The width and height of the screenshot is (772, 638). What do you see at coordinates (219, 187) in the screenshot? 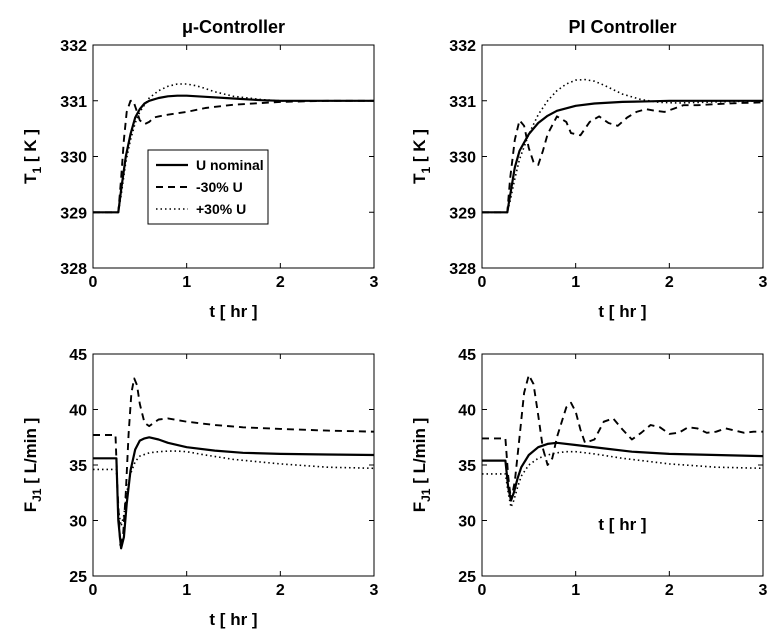
I see `legend-entry: -30% U` at bounding box center [219, 187].